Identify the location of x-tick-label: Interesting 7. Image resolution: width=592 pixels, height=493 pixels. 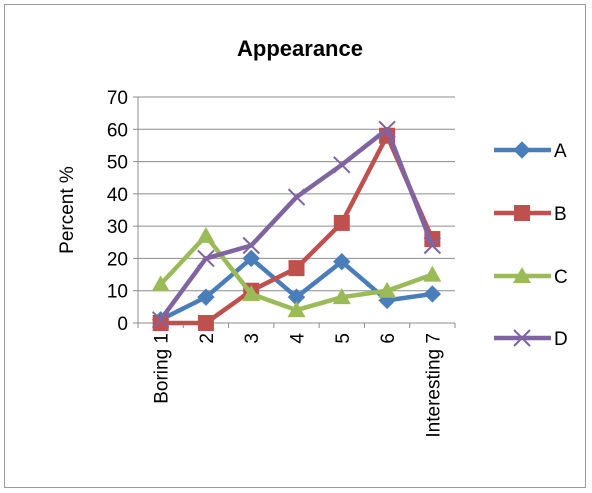
(433, 385).